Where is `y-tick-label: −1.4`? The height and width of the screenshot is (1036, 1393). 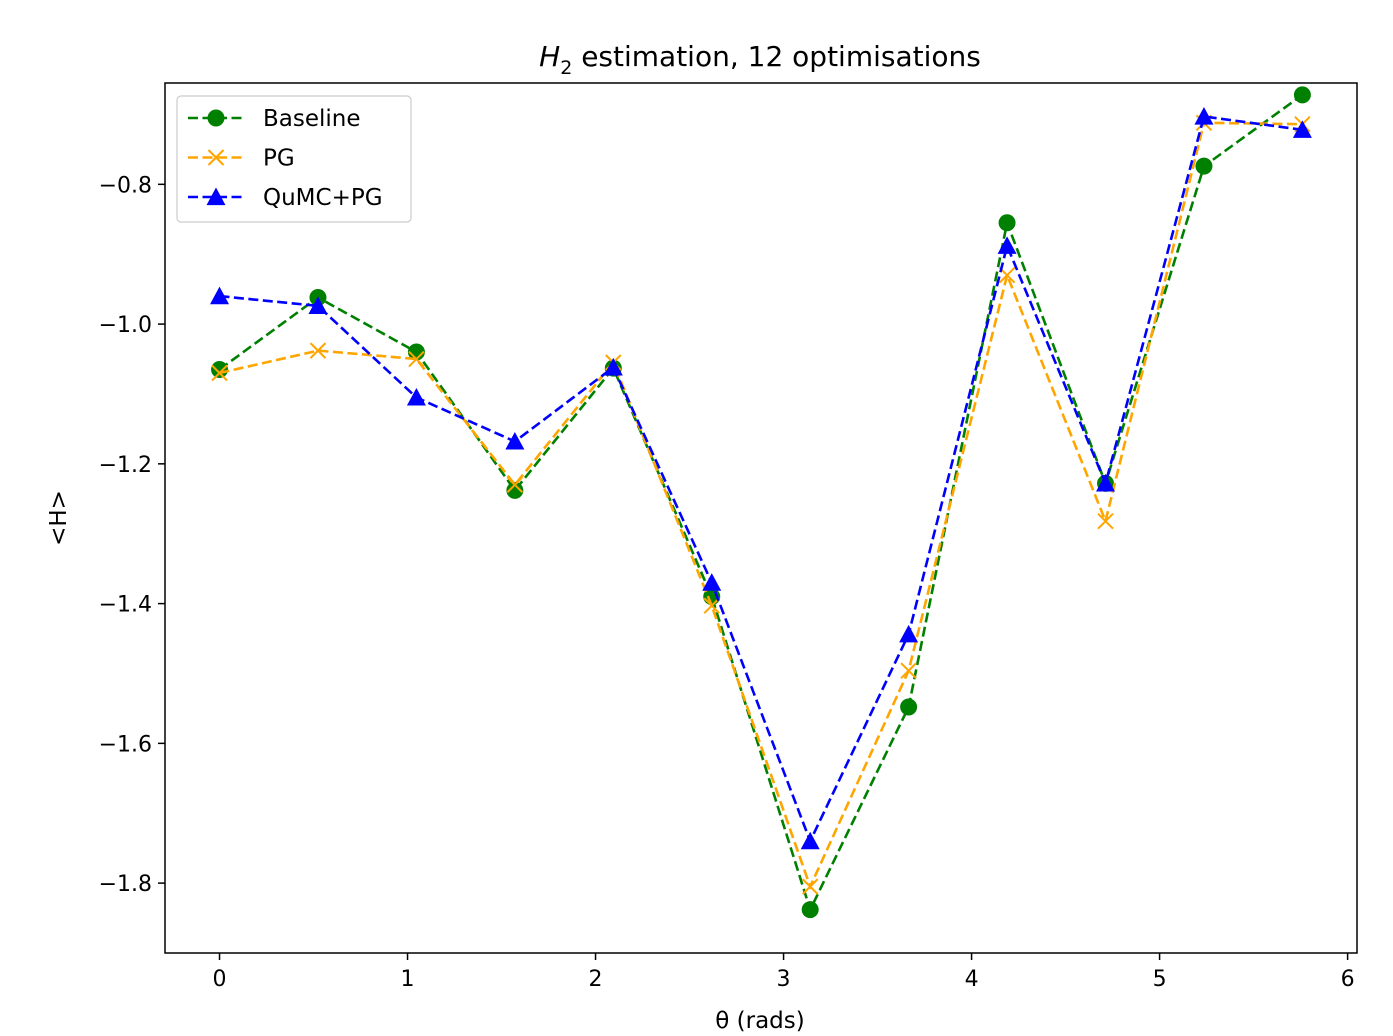 y-tick-label: −1.4 is located at coordinates (125, 605).